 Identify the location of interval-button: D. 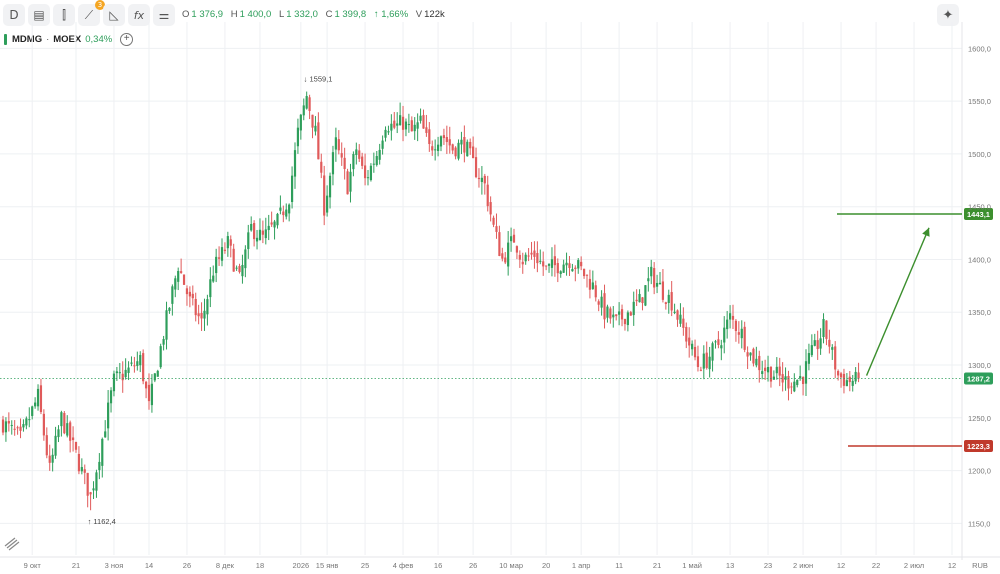
(14, 15).